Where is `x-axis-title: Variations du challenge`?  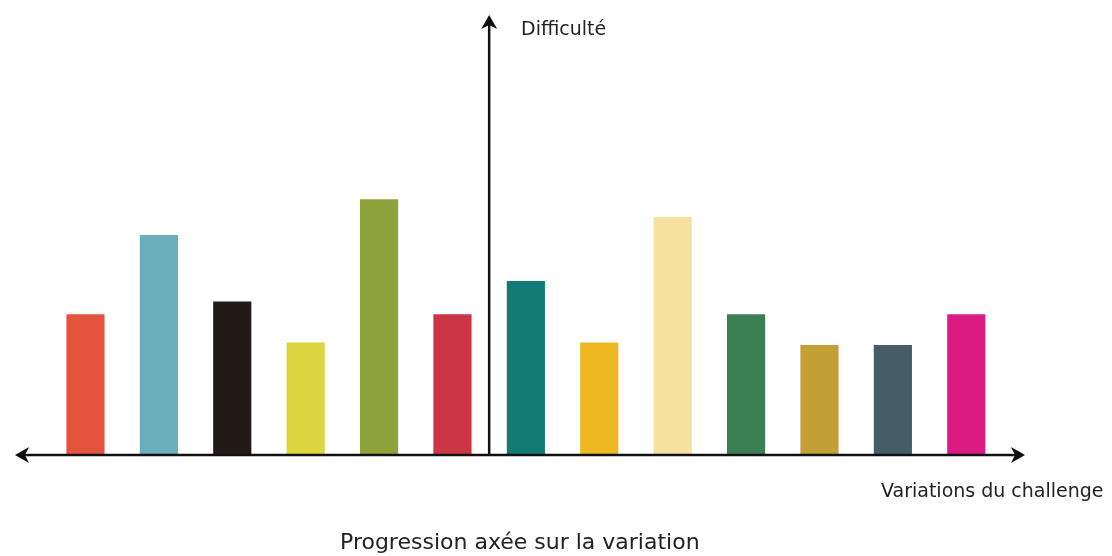
x-axis-title: Variations du challenge is located at coordinates (992, 490).